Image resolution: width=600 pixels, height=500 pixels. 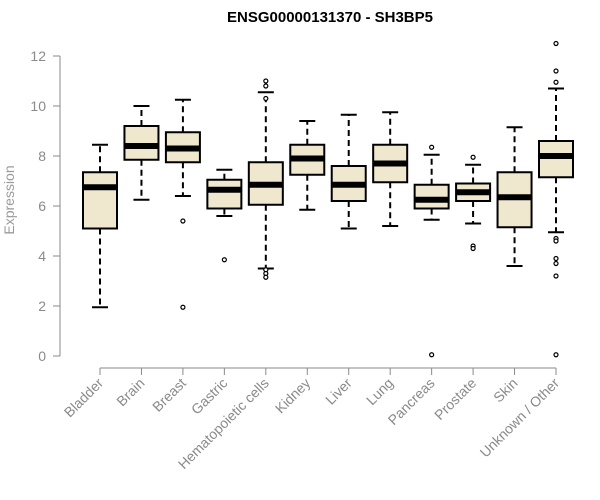 What do you see at coordinates (520, 418) in the screenshot?
I see `x-tick-label: Unknown / Other` at bounding box center [520, 418].